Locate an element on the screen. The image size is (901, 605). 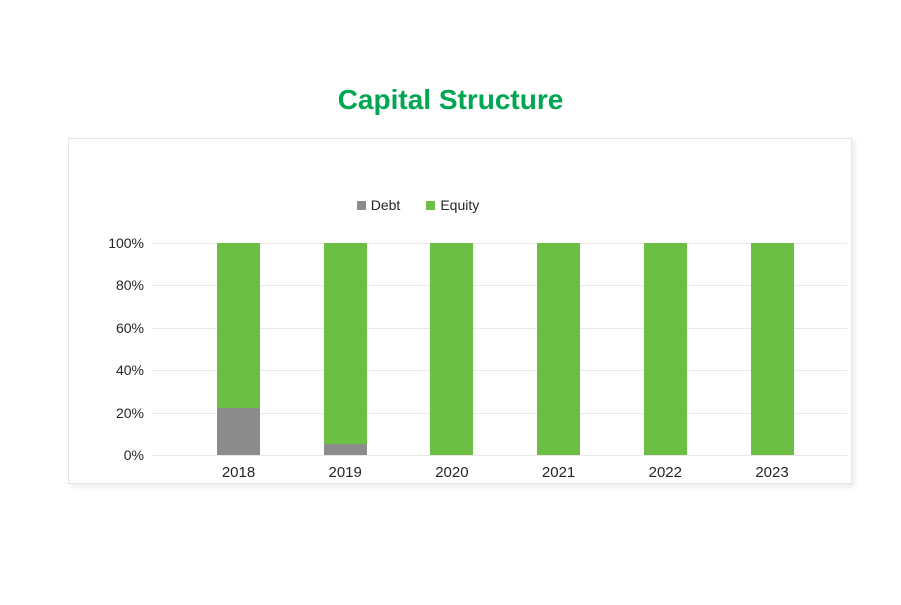
bar-2020-equity is located at coordinates (452, 349).